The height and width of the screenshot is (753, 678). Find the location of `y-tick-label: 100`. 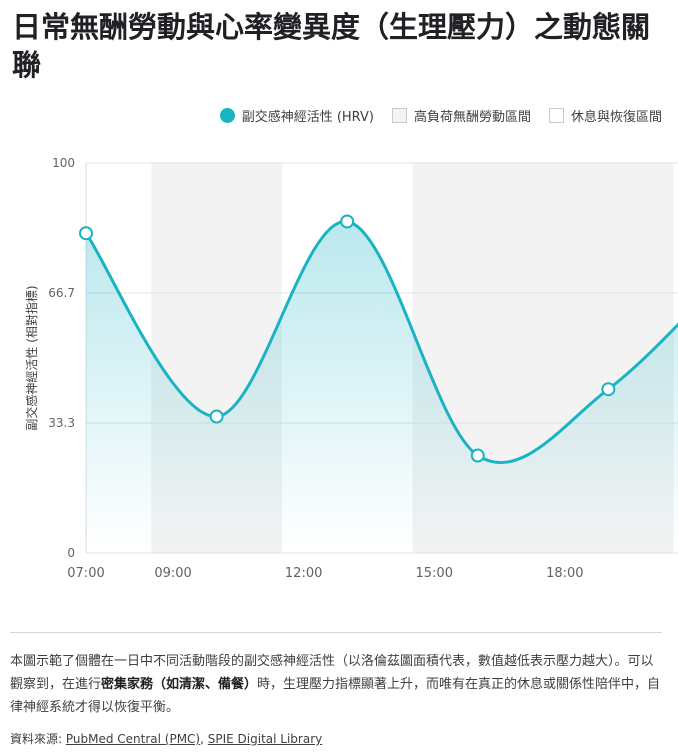

y-tick-label: 100 is located at coordinates (63, 163).